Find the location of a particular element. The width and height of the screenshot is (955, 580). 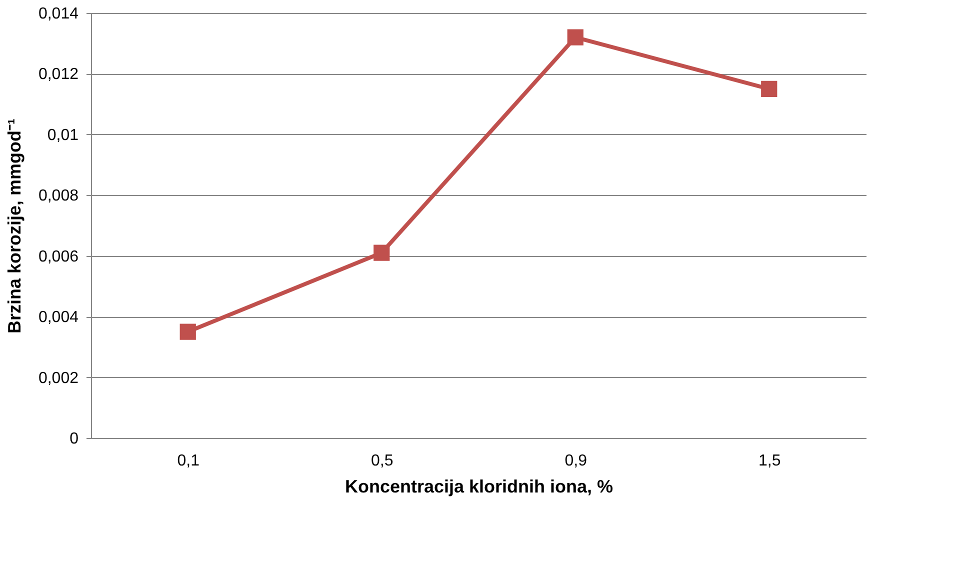

x-tick-label: 1,5 is located at coordinates (769, 461).